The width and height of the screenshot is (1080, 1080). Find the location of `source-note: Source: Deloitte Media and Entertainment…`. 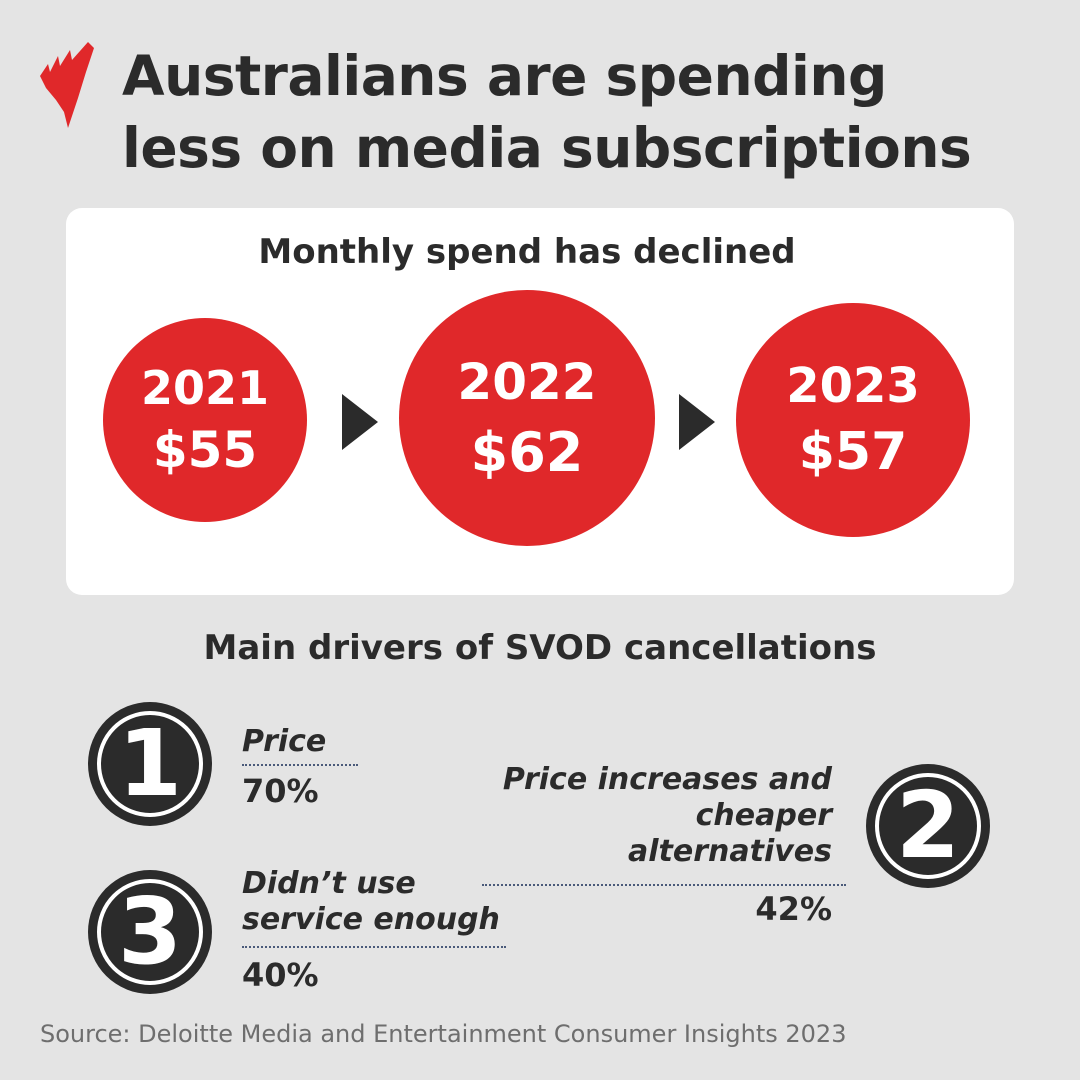

source-note: Source: Deloitte Media and Entertainment… is located at coordinates (443, 1034).